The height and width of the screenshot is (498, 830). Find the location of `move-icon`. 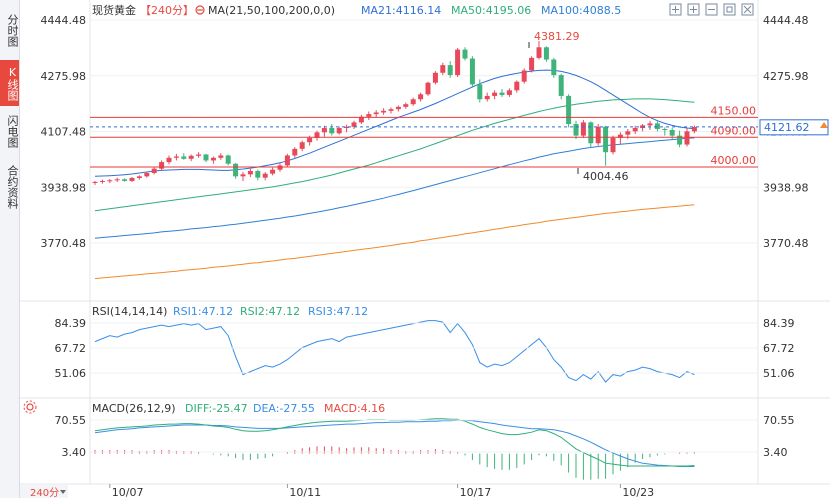

move-icon is located at coordinates (675, 9).